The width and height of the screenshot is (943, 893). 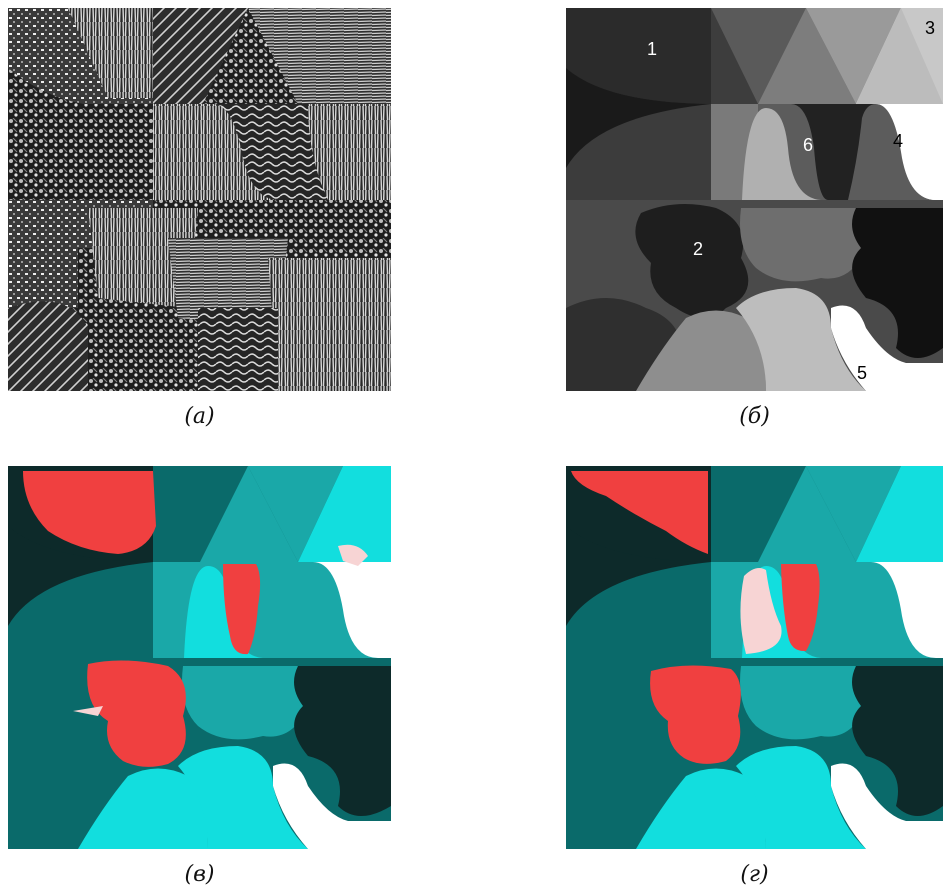 I want to click on region-label-3: 3, so click(x=930, y=28).